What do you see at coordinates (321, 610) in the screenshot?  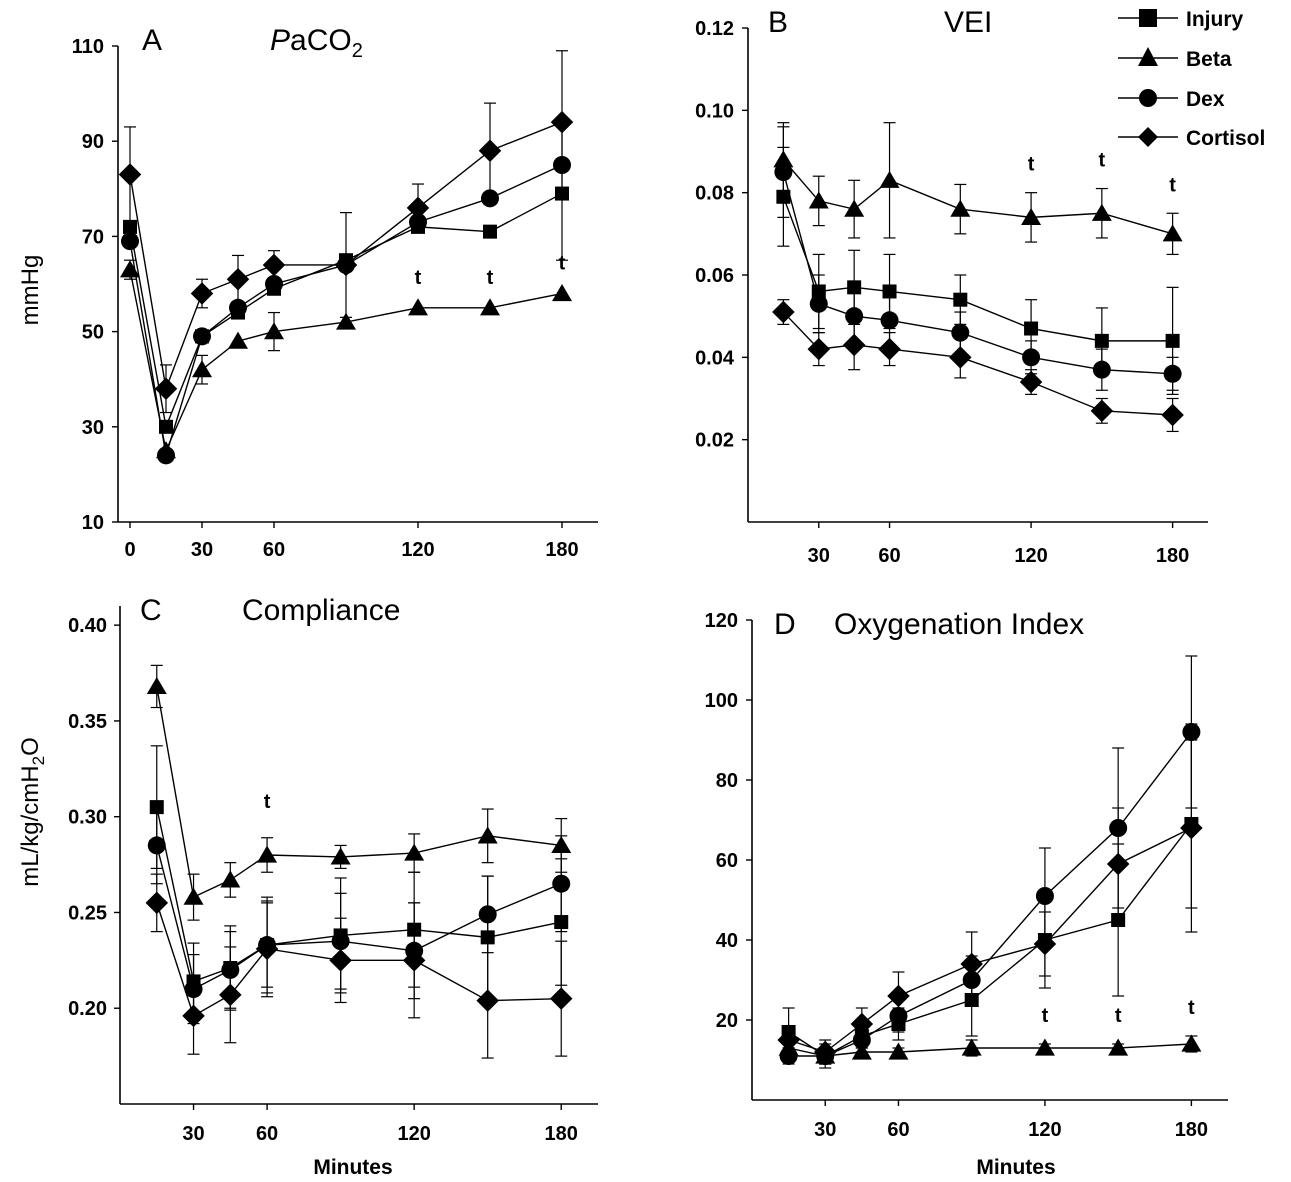 I see `panel-c-title: Compliance` at bounding box center [321, 610].